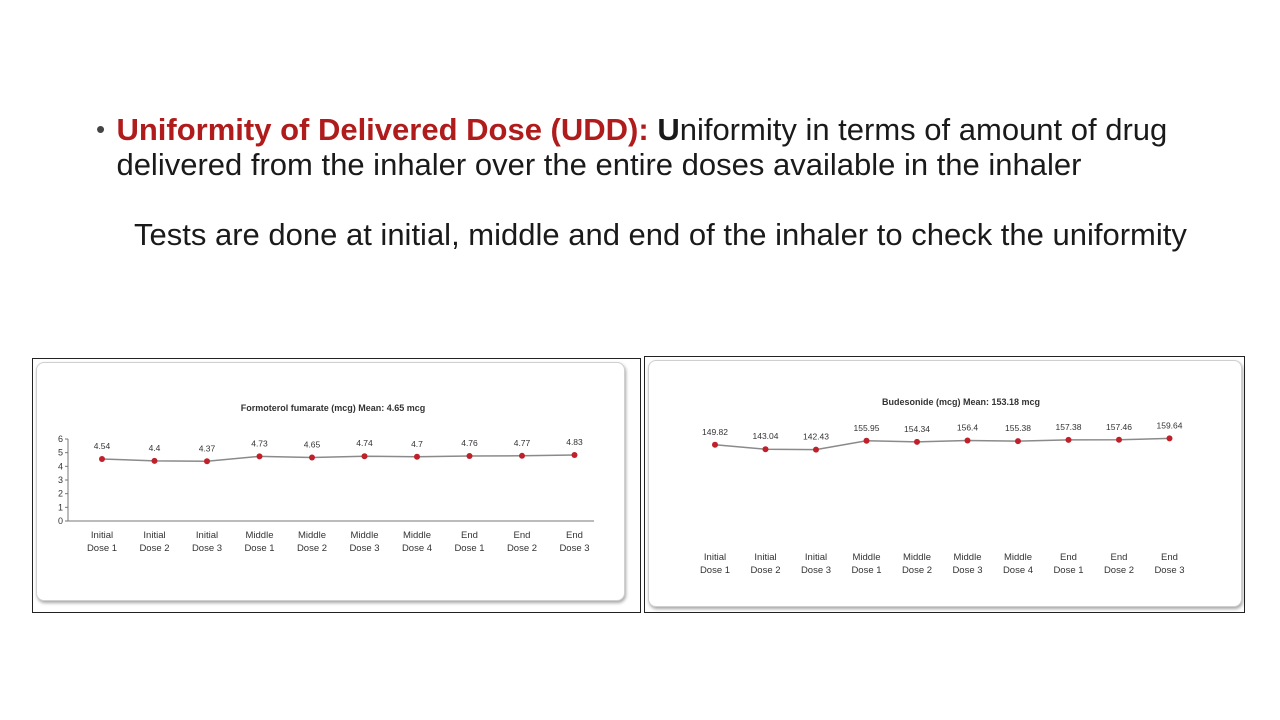 This screenshot has width=1280, height=720. What do you see at coordinates (1069, 427) in the screenshot?
I see `data-label: 157.38` at bounding box center [1069, 427].